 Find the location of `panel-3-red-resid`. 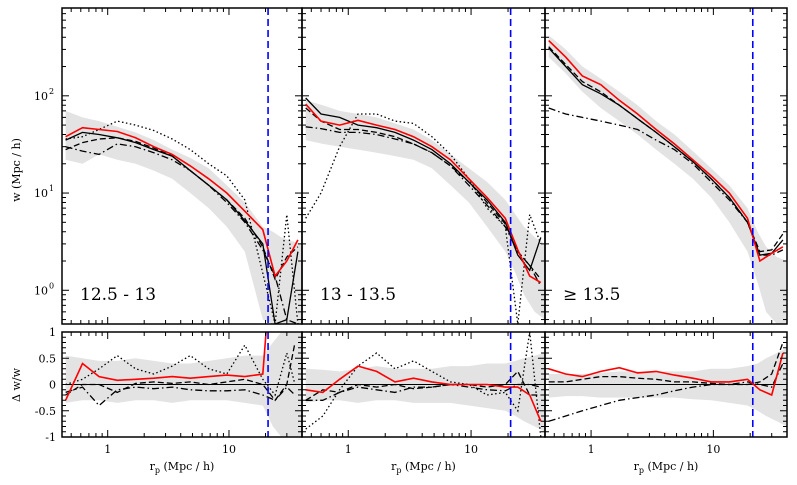

panel-3-red-resid is located at coordinates (666, 374).